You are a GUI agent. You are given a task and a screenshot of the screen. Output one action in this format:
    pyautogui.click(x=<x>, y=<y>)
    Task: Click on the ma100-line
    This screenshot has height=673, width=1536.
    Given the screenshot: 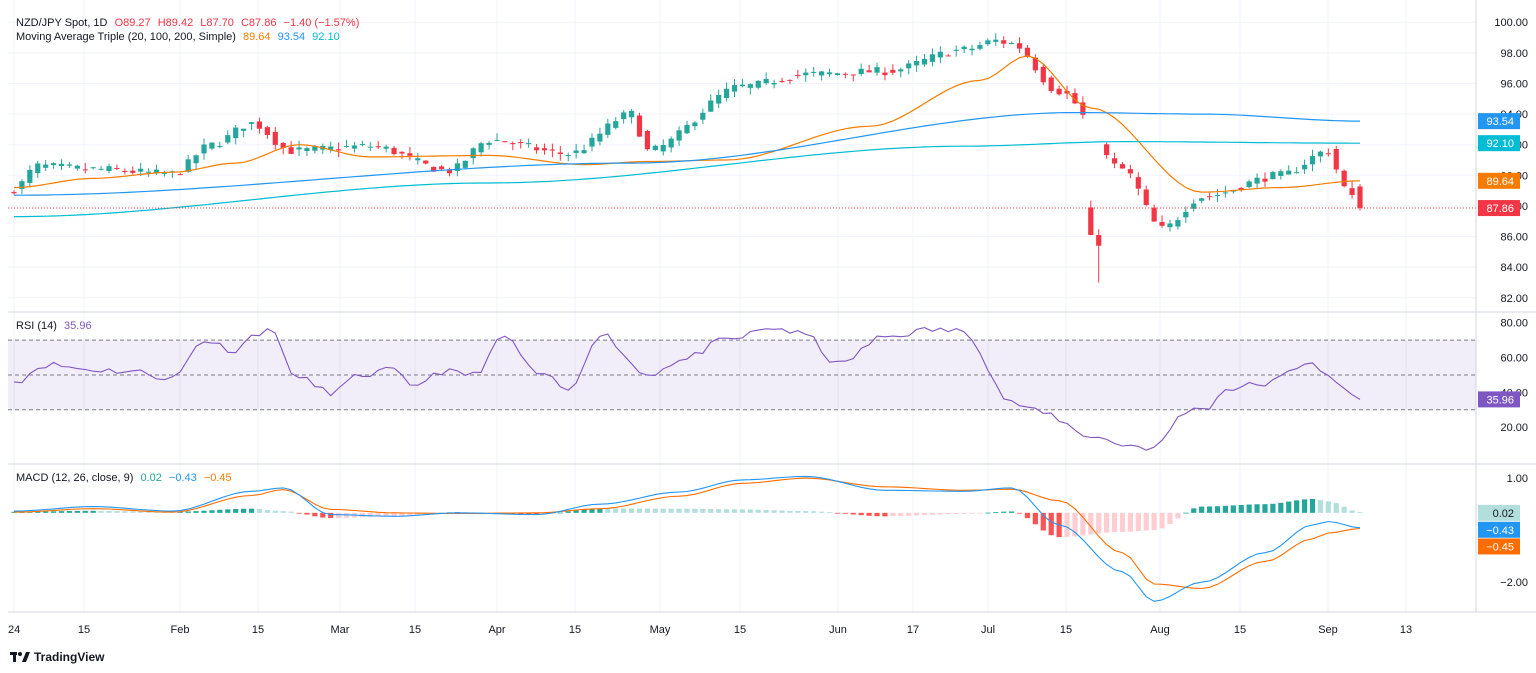 What is the action you would take?
    pyautogui.click(x=687, y=154)
    